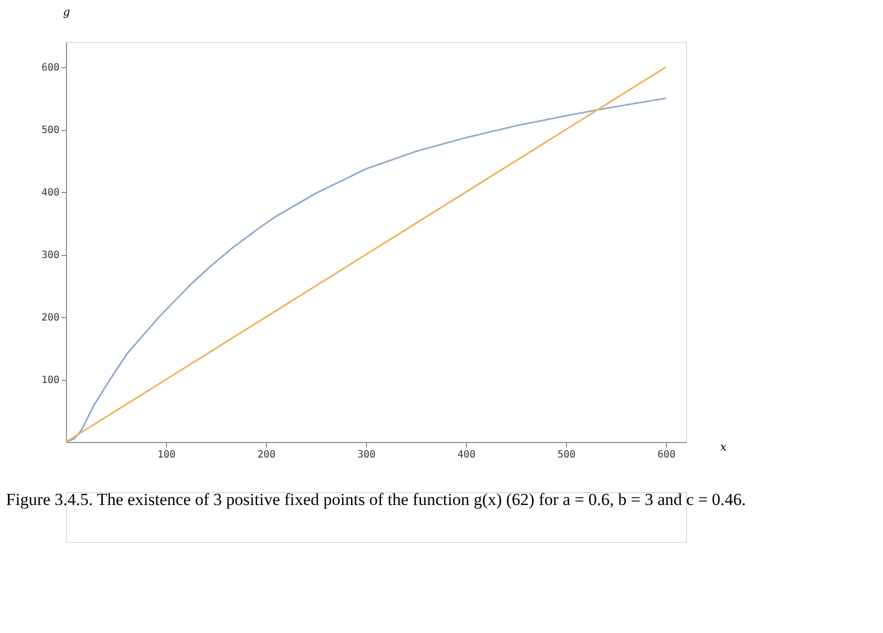 This screenshot has height=633, width=883. I want to click on y-tick-label: 500, so click(50, 130).